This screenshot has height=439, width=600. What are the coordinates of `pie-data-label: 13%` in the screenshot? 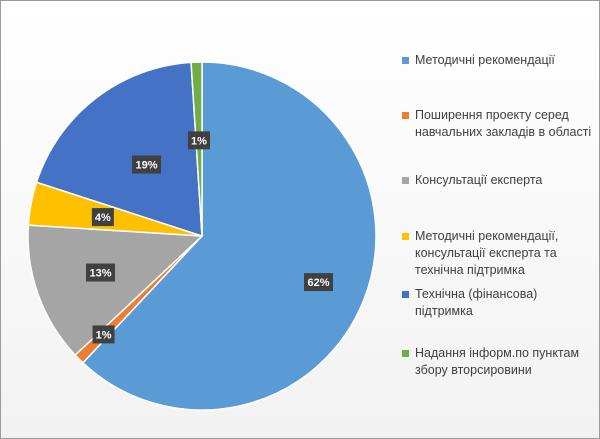 It's located at (100, 272).